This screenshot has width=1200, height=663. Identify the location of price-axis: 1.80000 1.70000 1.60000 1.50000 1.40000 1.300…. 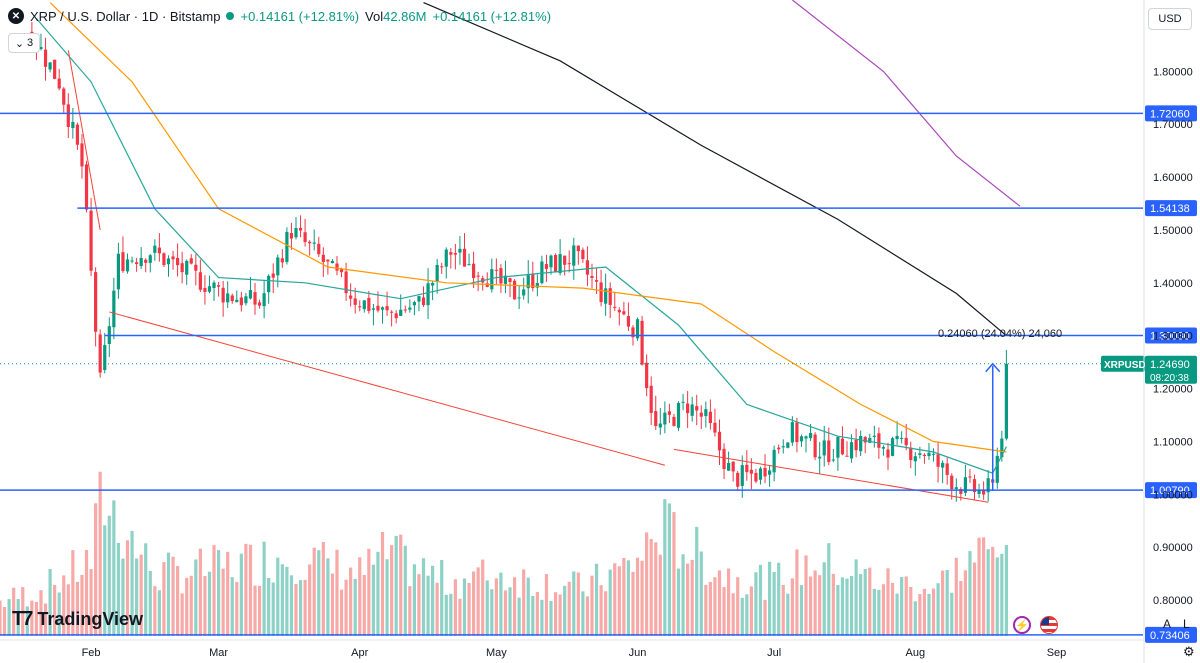
(1168, 331).